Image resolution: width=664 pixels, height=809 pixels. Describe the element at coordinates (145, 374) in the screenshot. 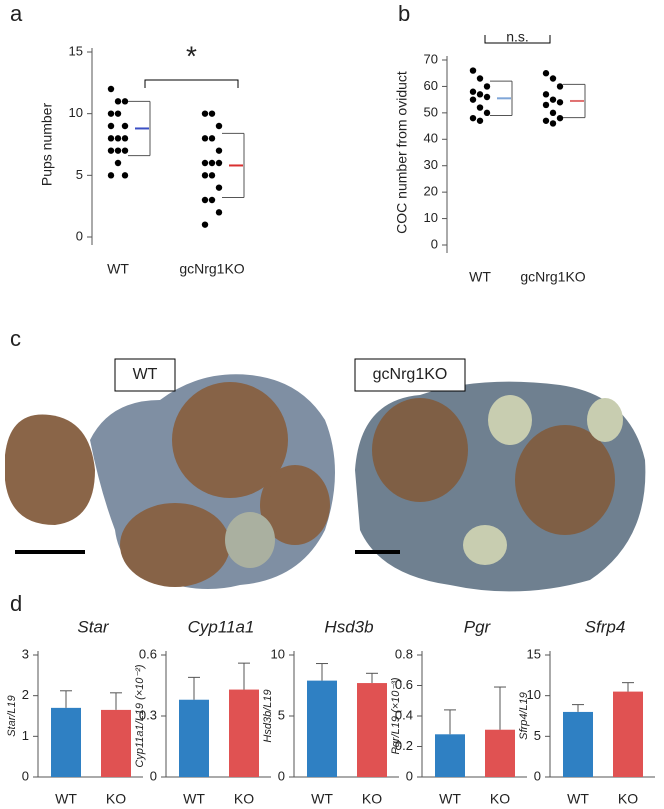

I see `caption: WT` at that location.